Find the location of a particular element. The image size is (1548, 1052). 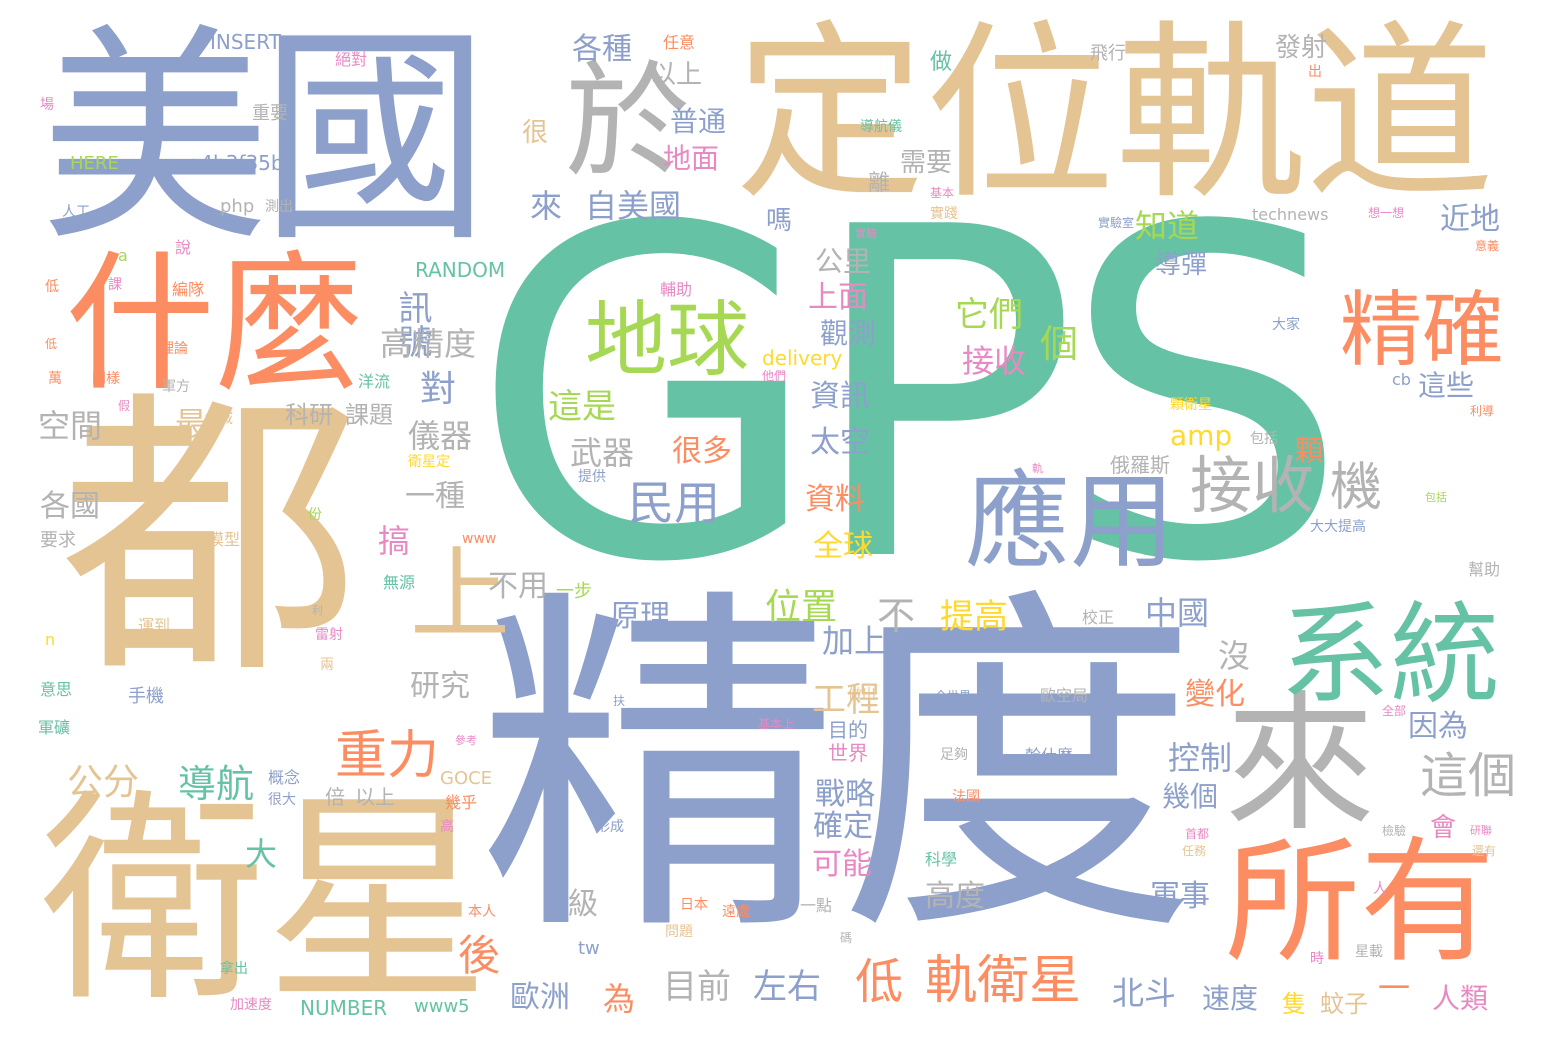

word-quanbu: 全部 is located at coordinates (1394, 711).